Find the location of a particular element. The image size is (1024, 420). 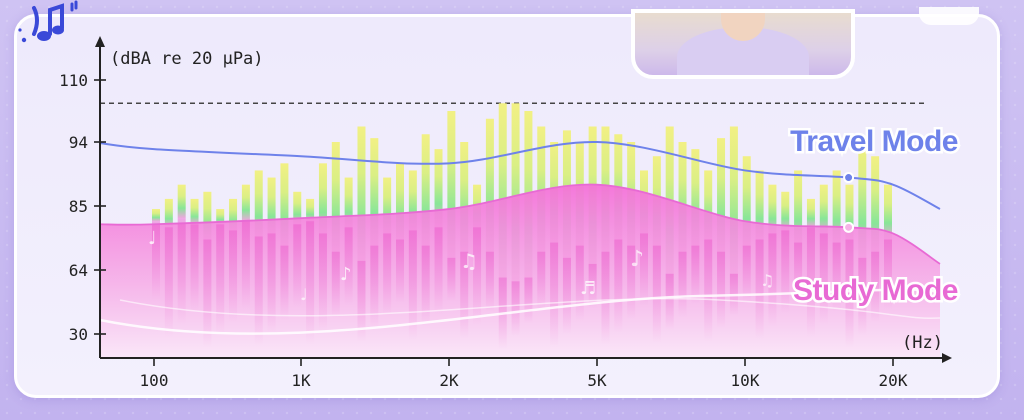

x-tick-label: 10K is located at coordinates (745, 380).